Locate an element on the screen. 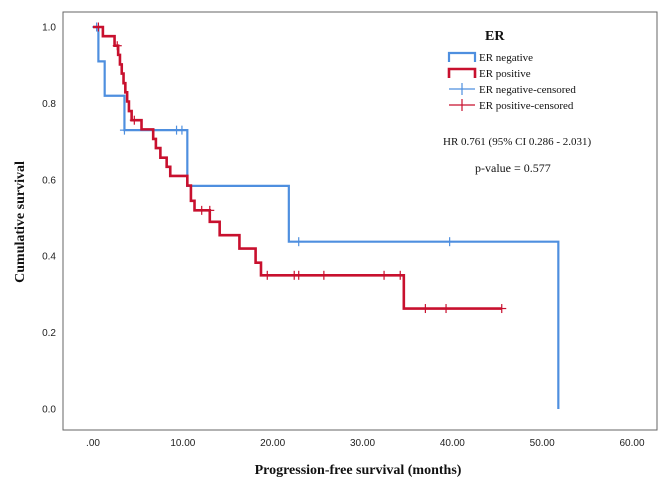 The width and height of the screenshot is (662, 482). x-tick-label: 50.00 is located at coordinates (542, 443).